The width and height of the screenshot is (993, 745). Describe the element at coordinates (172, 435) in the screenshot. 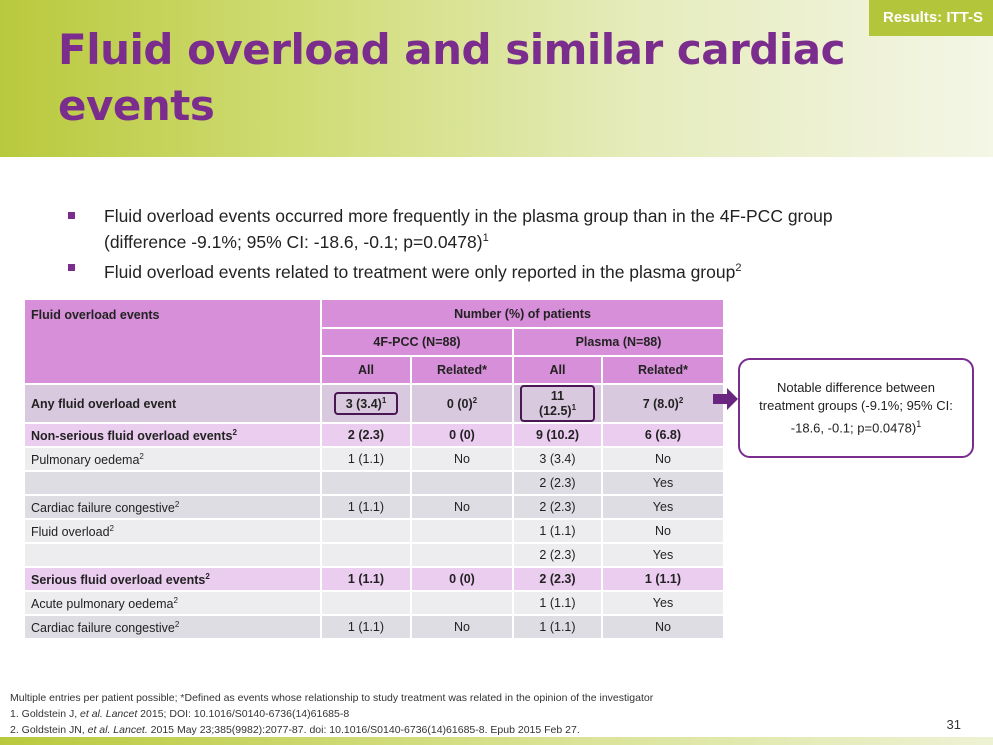

I see `row-label: Non-serious fluid overload events2` at that location.